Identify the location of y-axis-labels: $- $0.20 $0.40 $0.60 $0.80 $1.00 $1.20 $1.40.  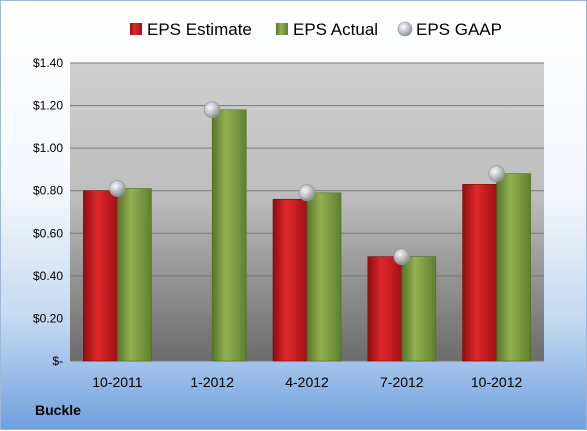
(48, 212).